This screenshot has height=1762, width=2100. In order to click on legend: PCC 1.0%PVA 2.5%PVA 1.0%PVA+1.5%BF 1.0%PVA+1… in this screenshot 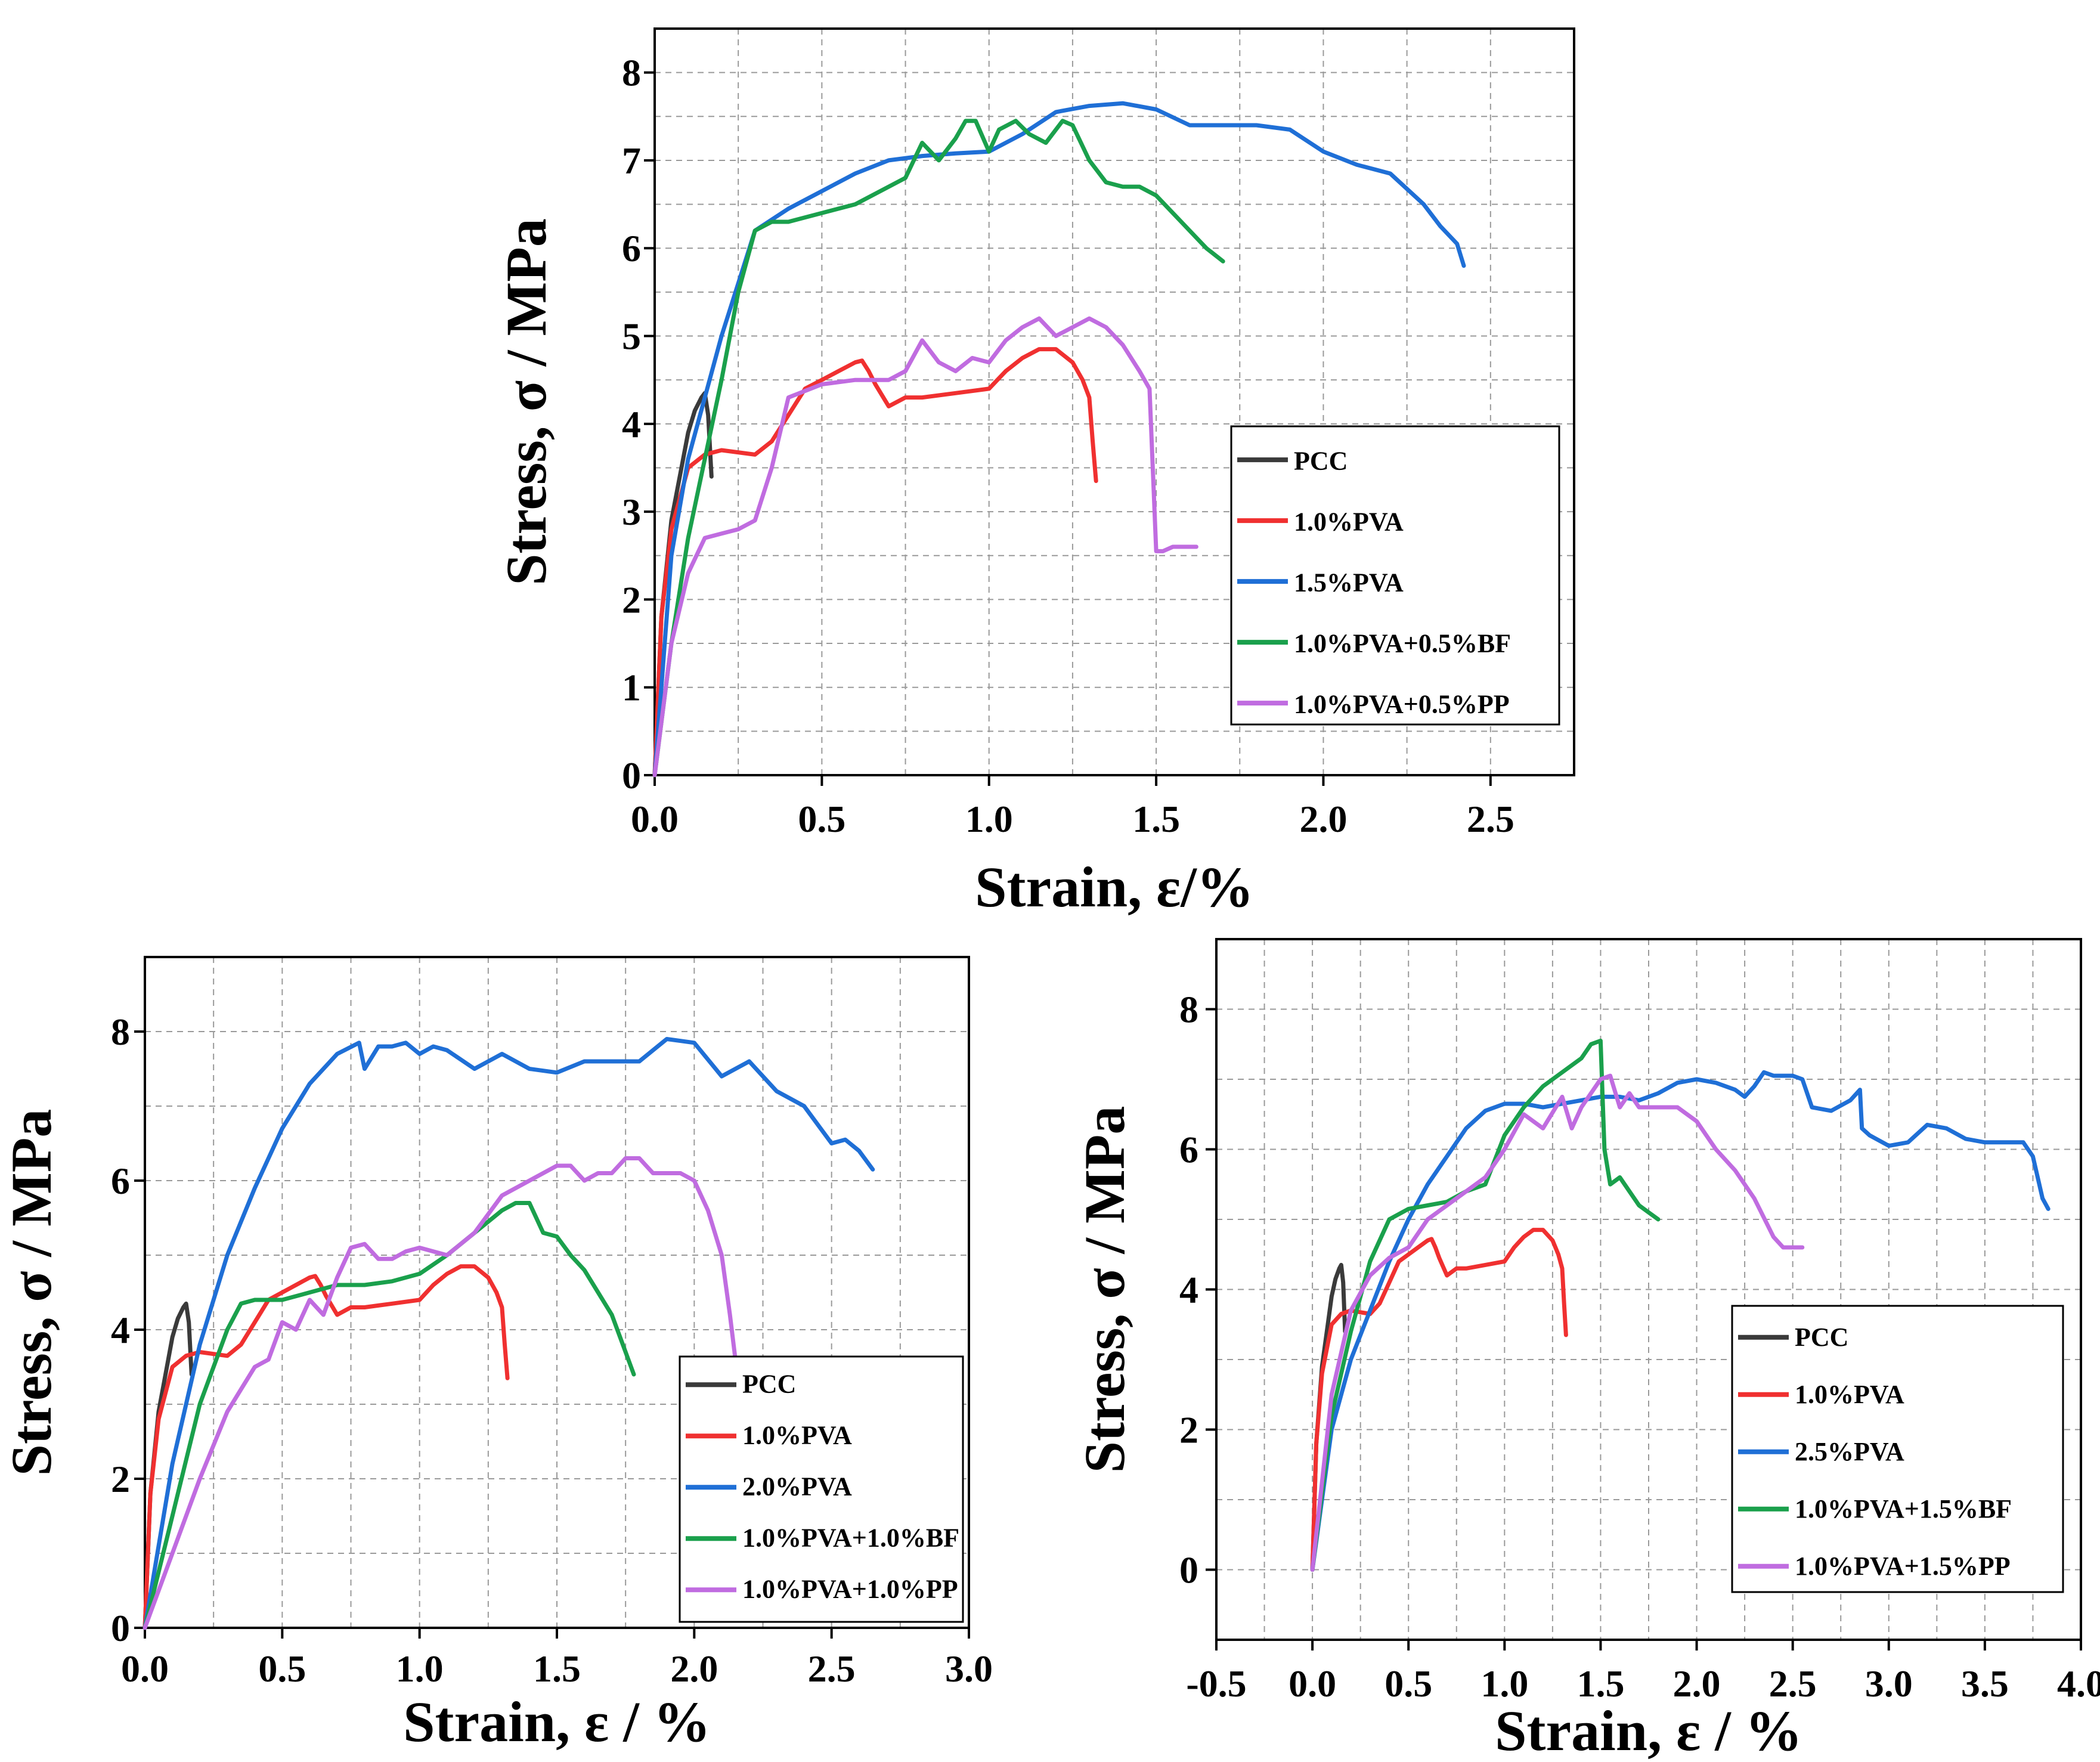, I will do `click(1897, 1449)`.